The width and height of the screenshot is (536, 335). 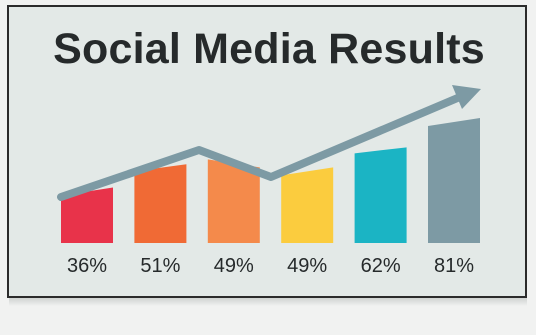 What do you see at coordinates (466, 97) in the screenshot?
I see `trend-arrowhead` at bounding box center [466, 97].